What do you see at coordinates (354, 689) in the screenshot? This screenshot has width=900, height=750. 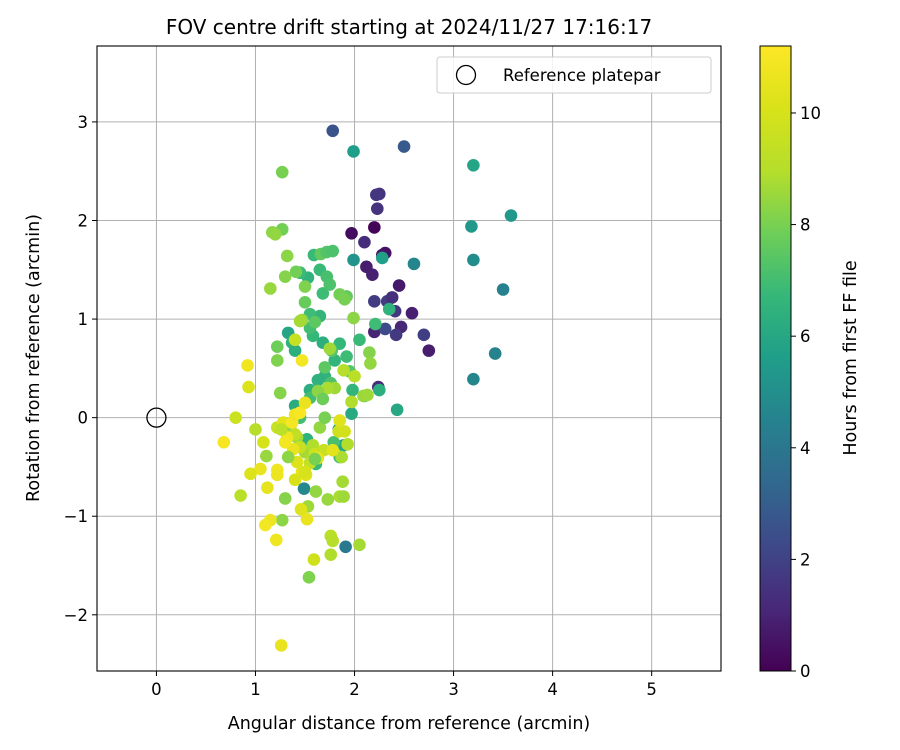 I see `x-tick-label: 2` at bounding box center [354, 689].